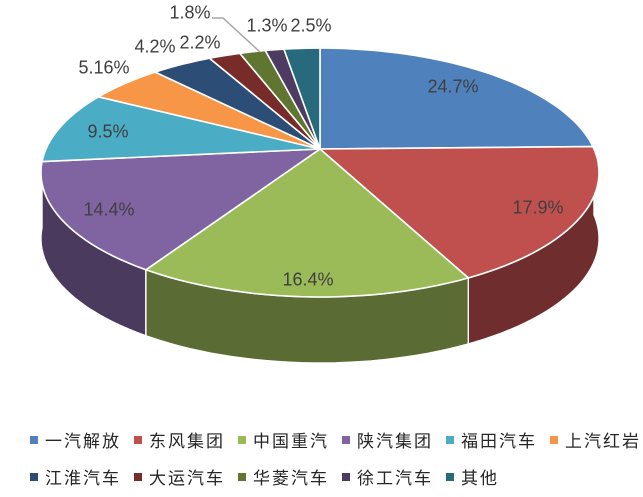 The height and width of the screenshot is (497, 643). What do you see at coordinates (187, 478) in the screenshot?
I see `legend-label: 大运汽车` at bounding box center [187, 478].